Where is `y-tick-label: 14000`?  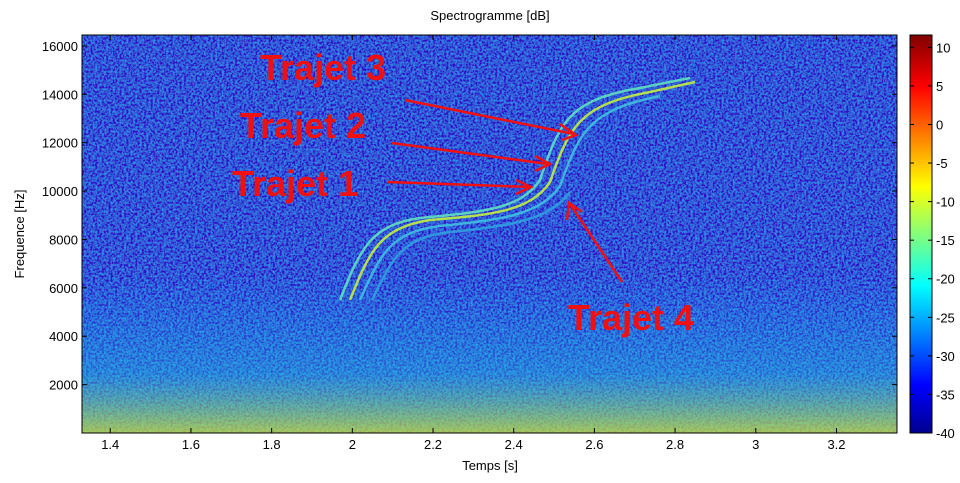 y-tick-label: 14000 is located at coordinates (60, 94).